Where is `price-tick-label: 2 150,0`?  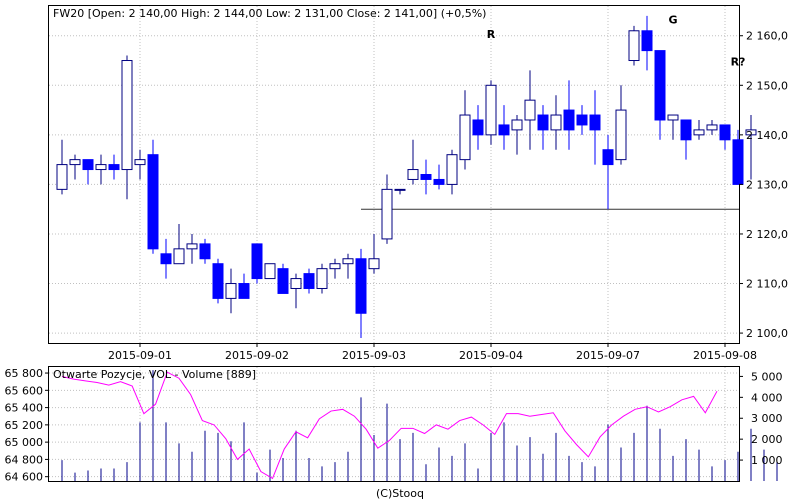 price-tick-label: 2 150,0 is located at coordinates (767, 85).